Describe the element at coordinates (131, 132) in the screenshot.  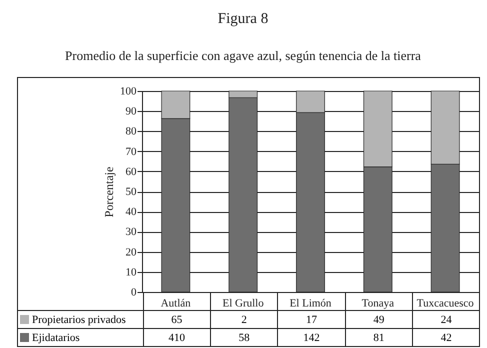
I see `y-tick-label: 80` at that location.